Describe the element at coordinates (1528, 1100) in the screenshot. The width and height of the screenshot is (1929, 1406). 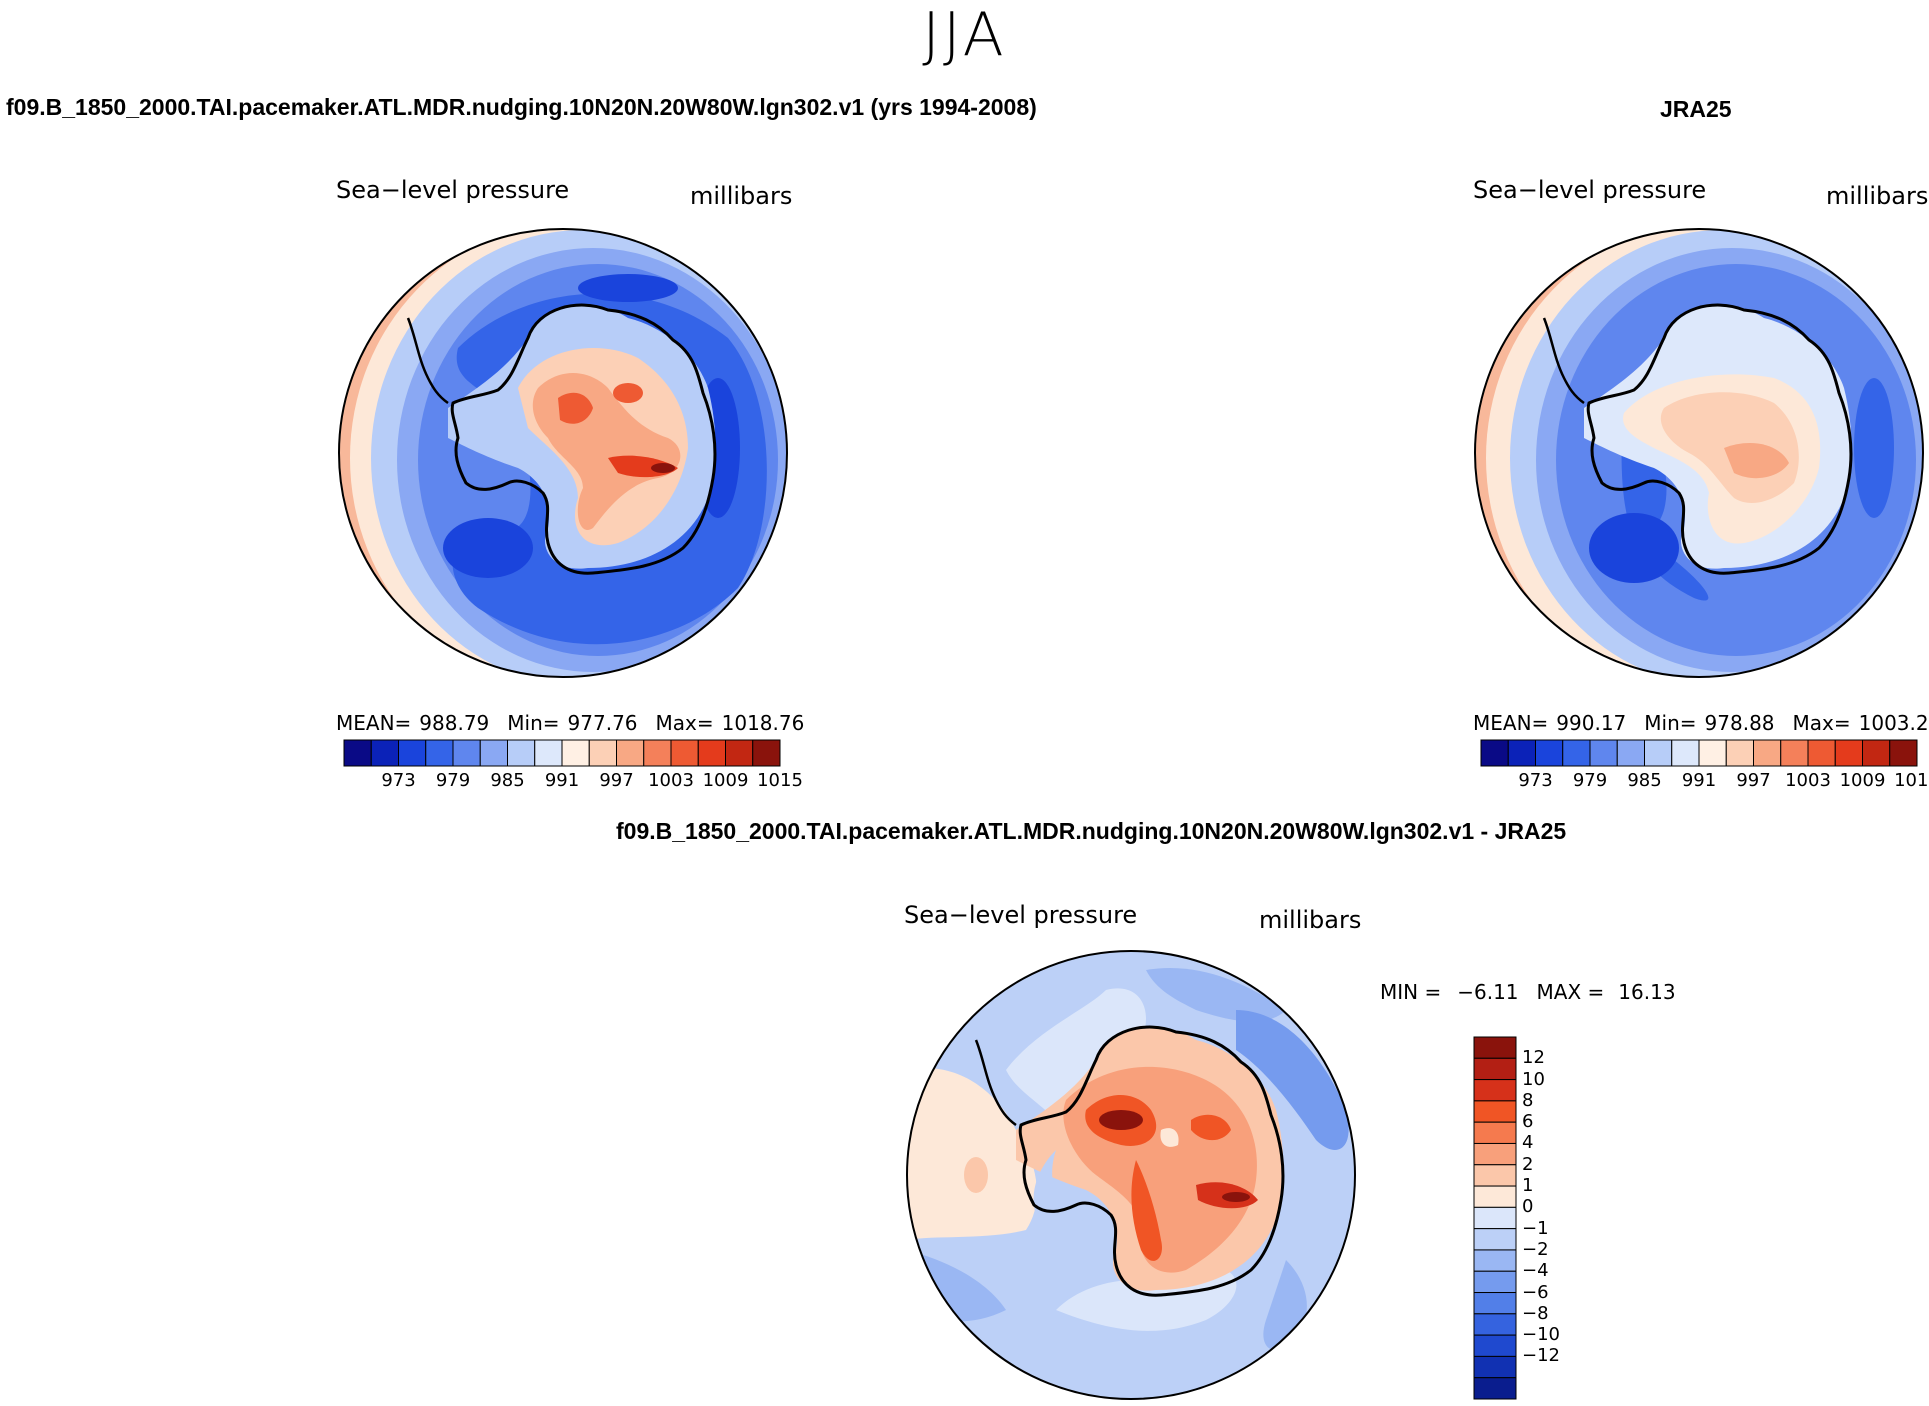
I see `diff-colorbar-tick-label: 8` at that location.